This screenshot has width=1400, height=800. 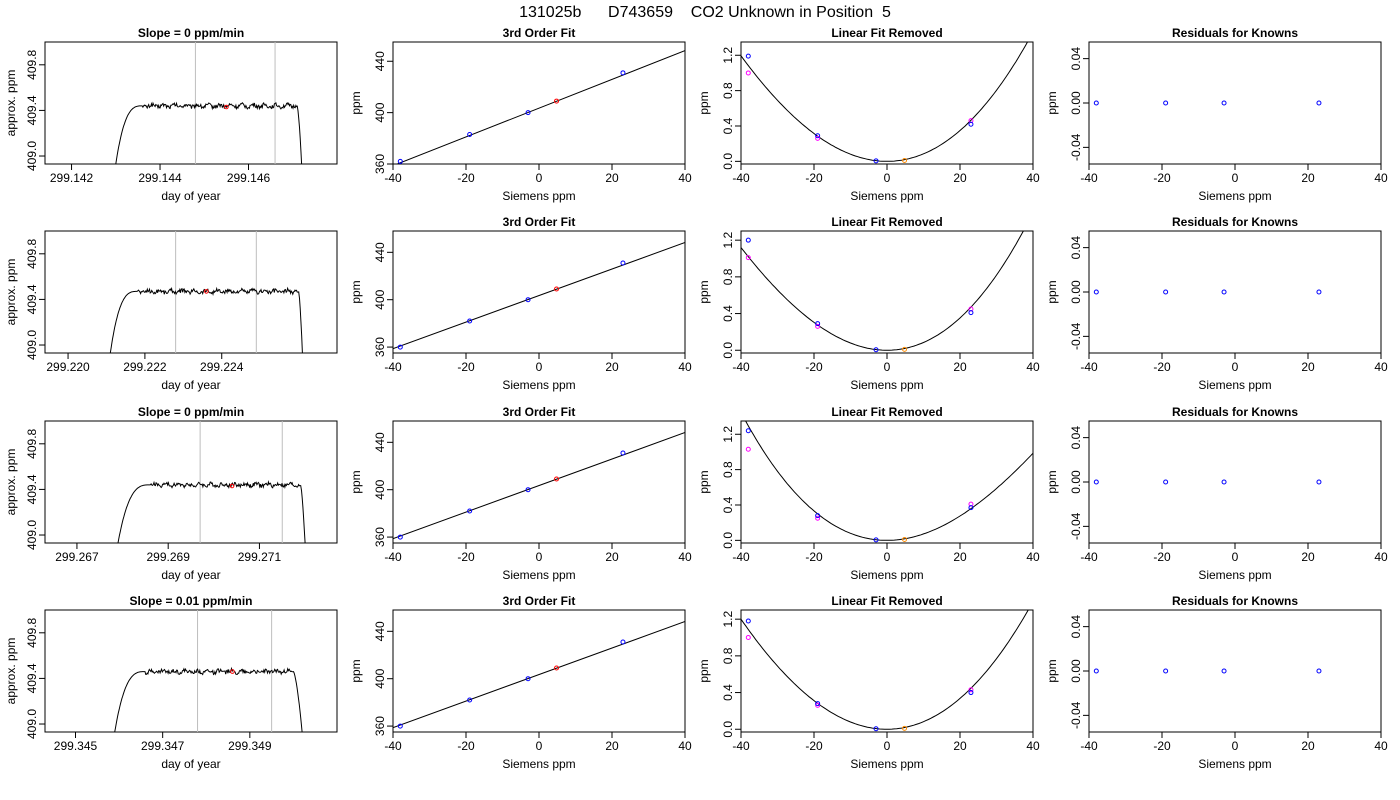 I want to click on x-tick-label: 299.220, so click(x=68, y=367).